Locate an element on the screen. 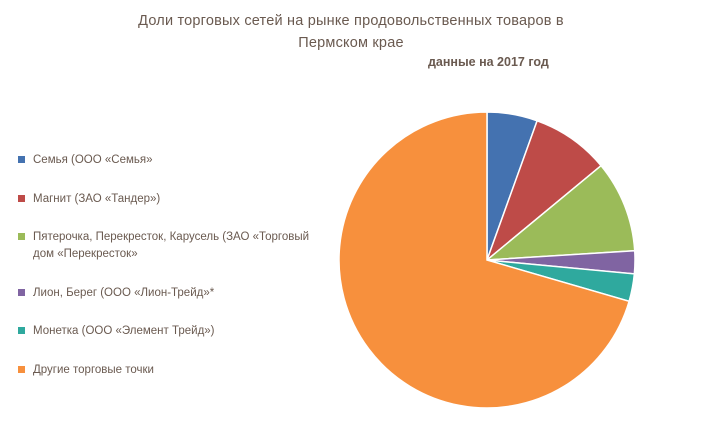  legend-label: Другие торговые точки is located at coordinates (93, 370).